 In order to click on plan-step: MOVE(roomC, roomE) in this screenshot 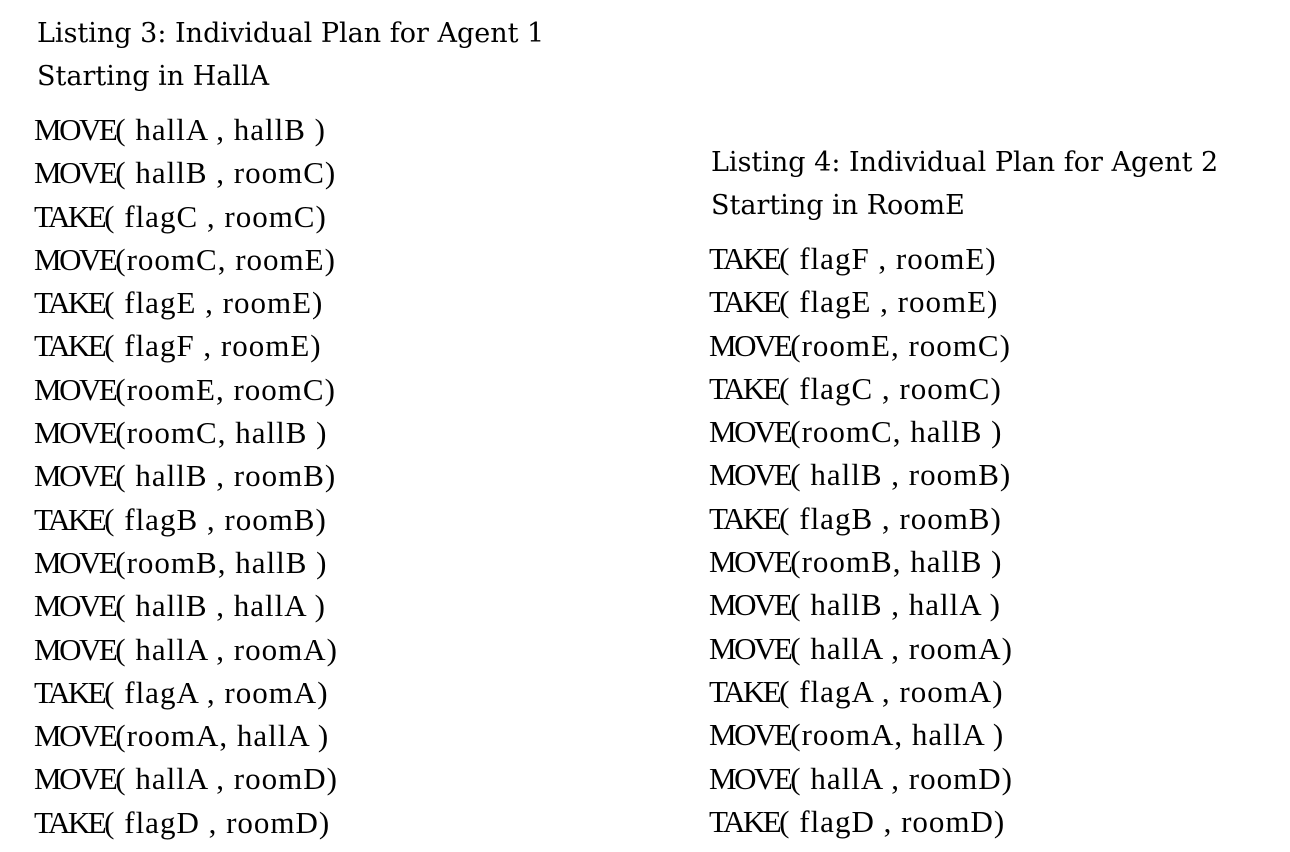, I will do `click(185, 259)`.